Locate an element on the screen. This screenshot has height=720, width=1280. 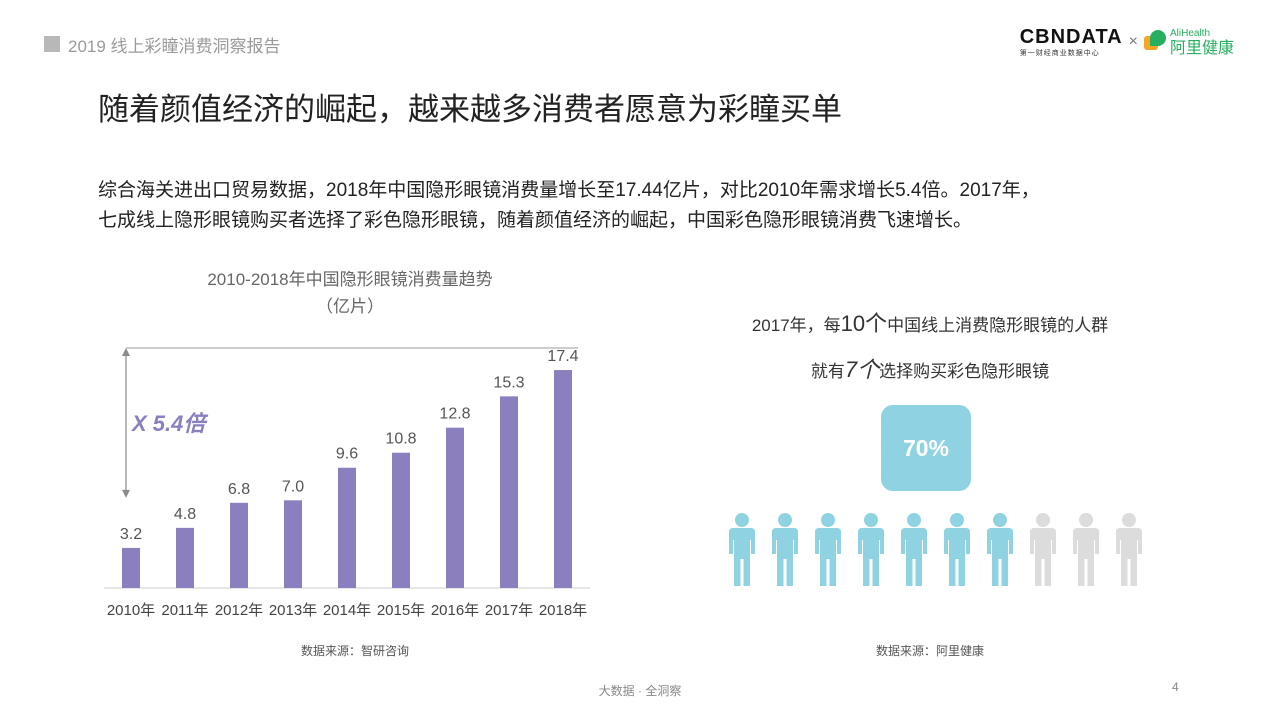
ratio-title1-big: 10个 is located at coordinates (864, 323).